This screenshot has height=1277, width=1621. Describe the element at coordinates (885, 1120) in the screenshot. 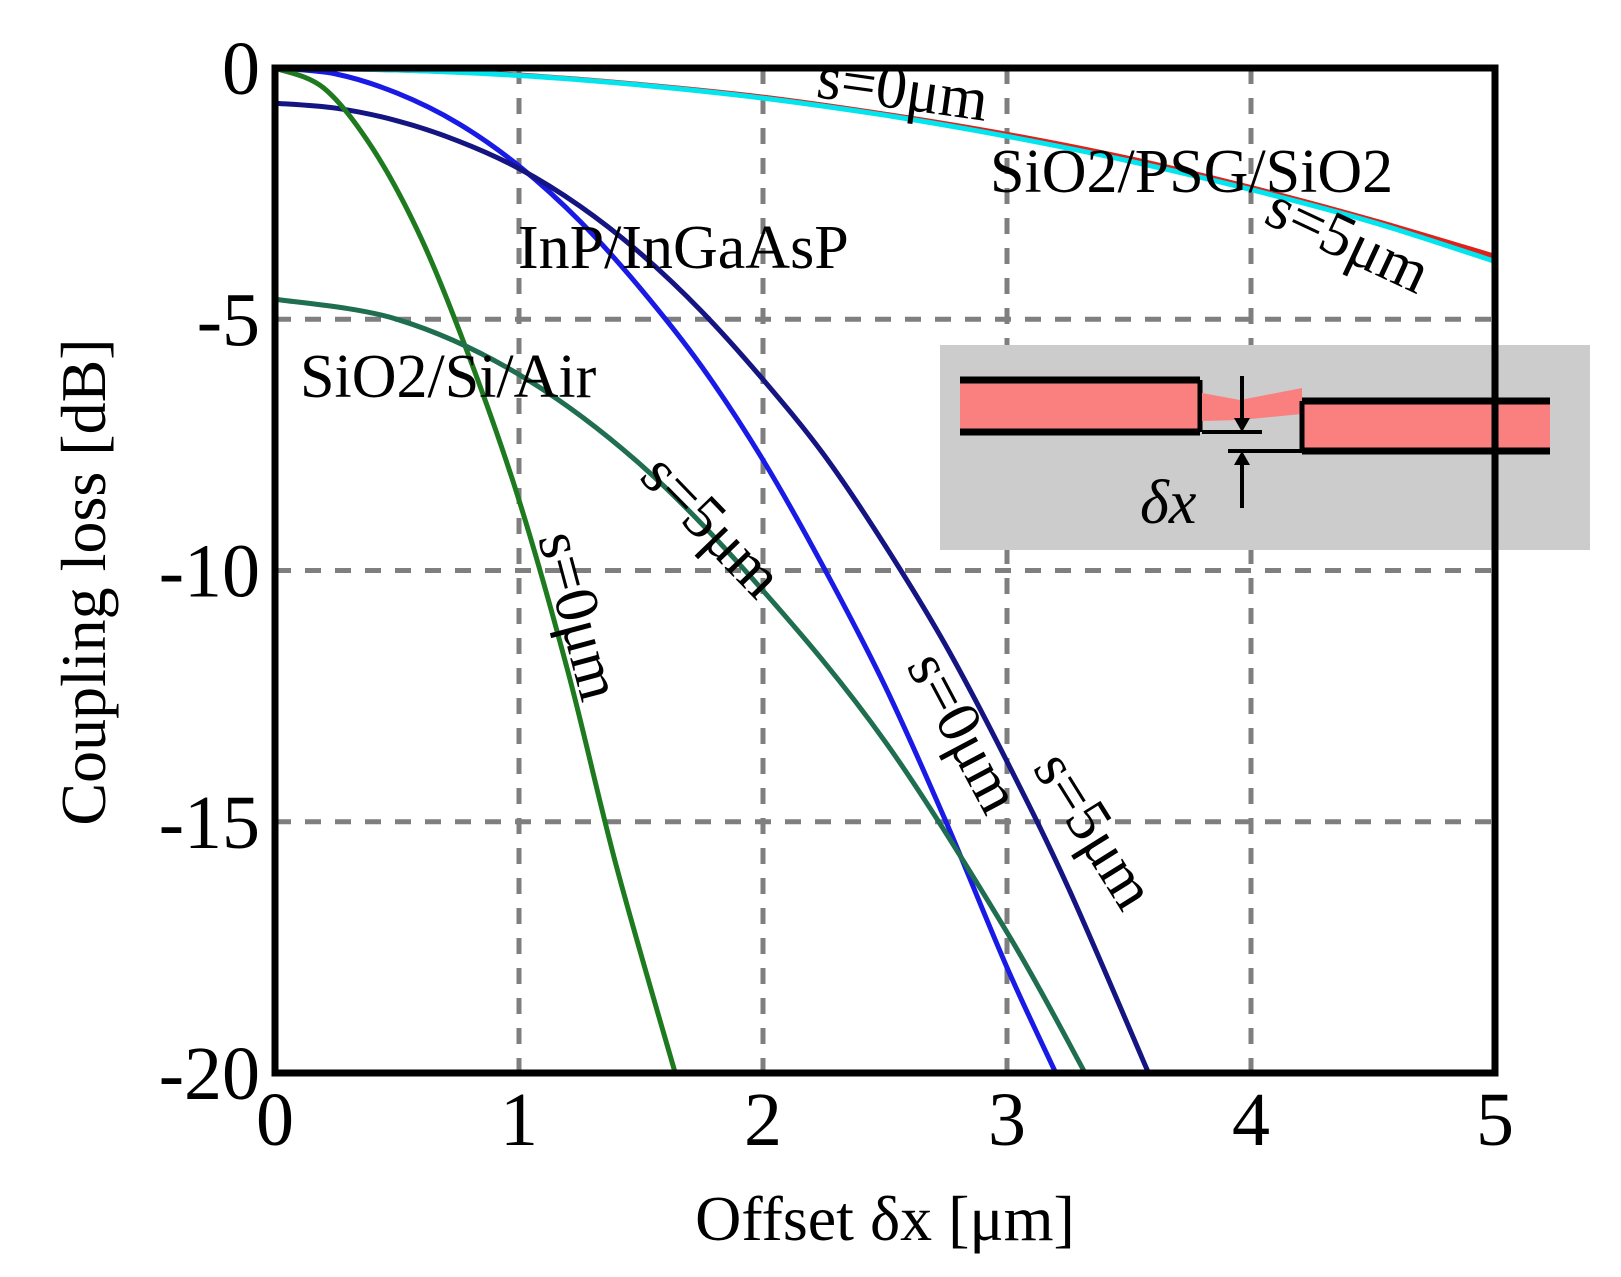

I see `x-tick-labels: 0 1 2 3 4 5` at that location.